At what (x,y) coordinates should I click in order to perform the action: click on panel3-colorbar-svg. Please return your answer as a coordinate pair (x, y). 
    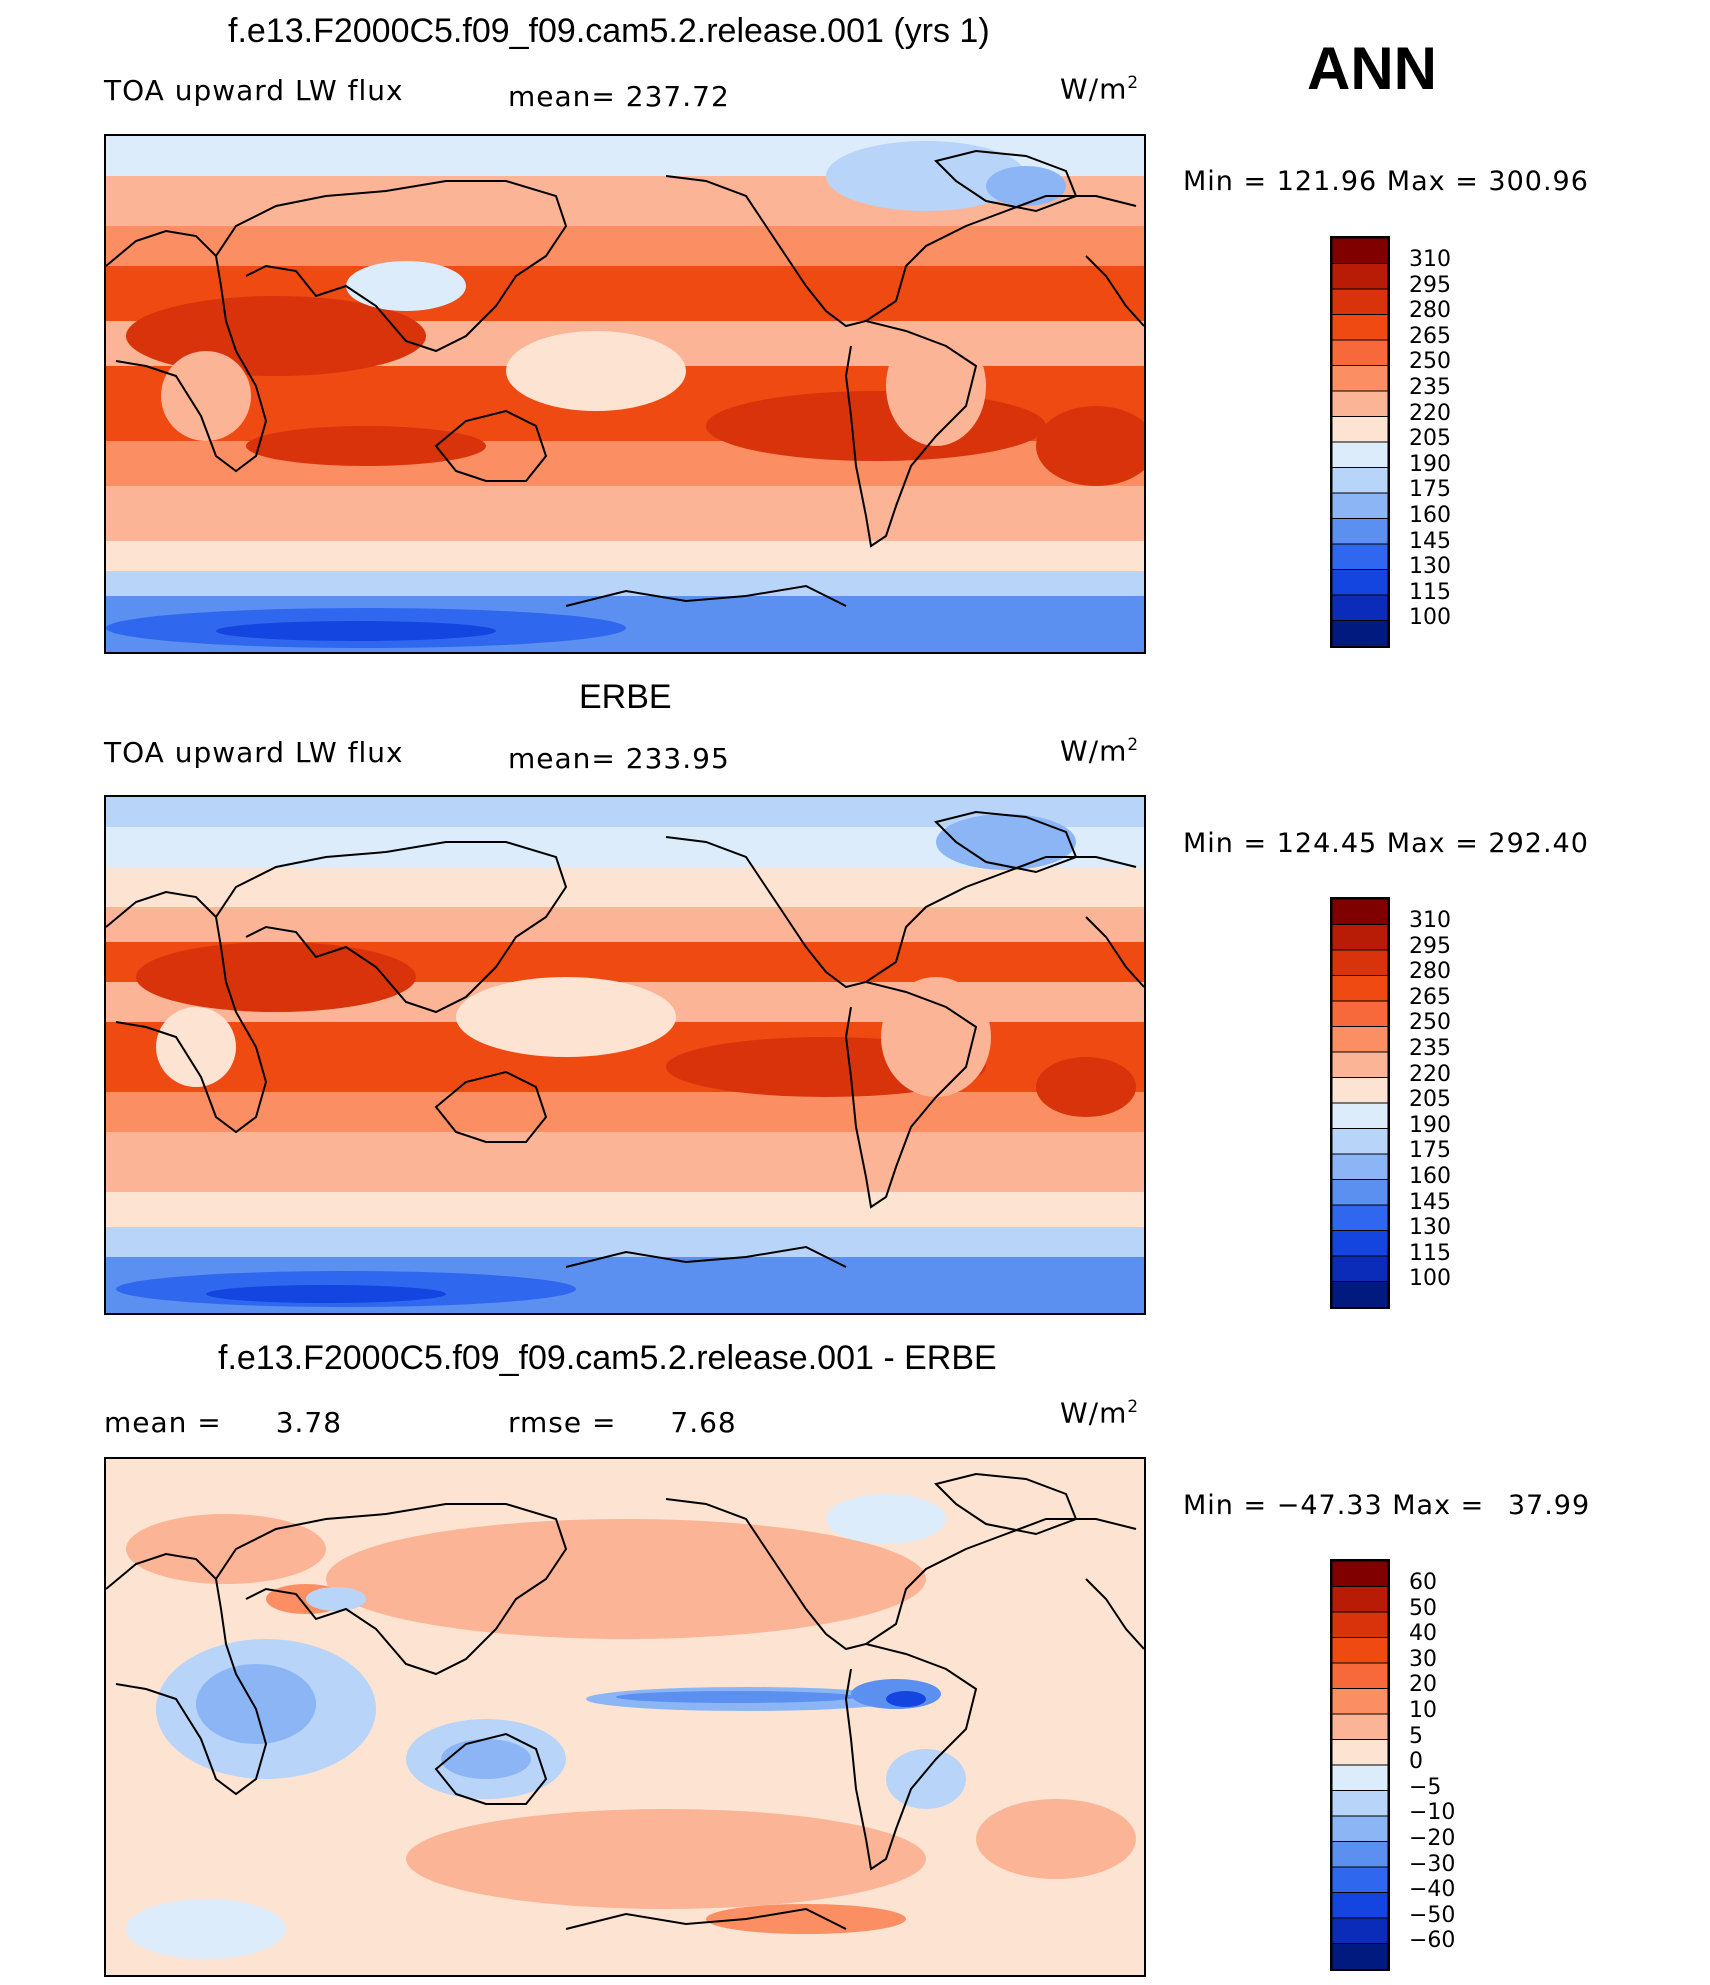
    Looking at the image, I should click on (1360, 1765).